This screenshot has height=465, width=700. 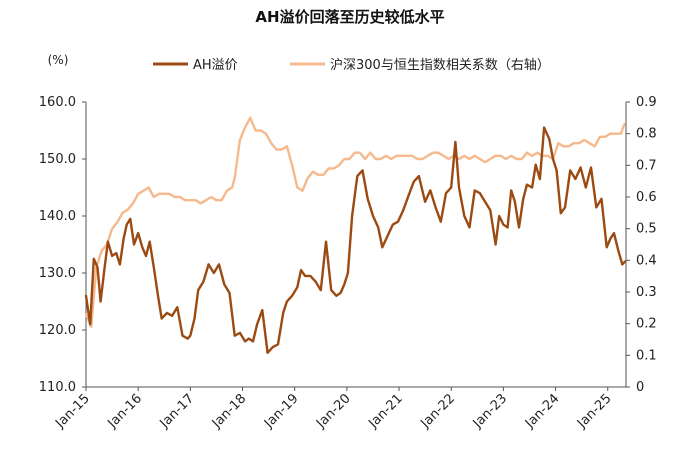 What do you see at coordinates (646, 324) in the screenshot?
I see `right-tick-label: 0.2` at bounding box center [646, 324].